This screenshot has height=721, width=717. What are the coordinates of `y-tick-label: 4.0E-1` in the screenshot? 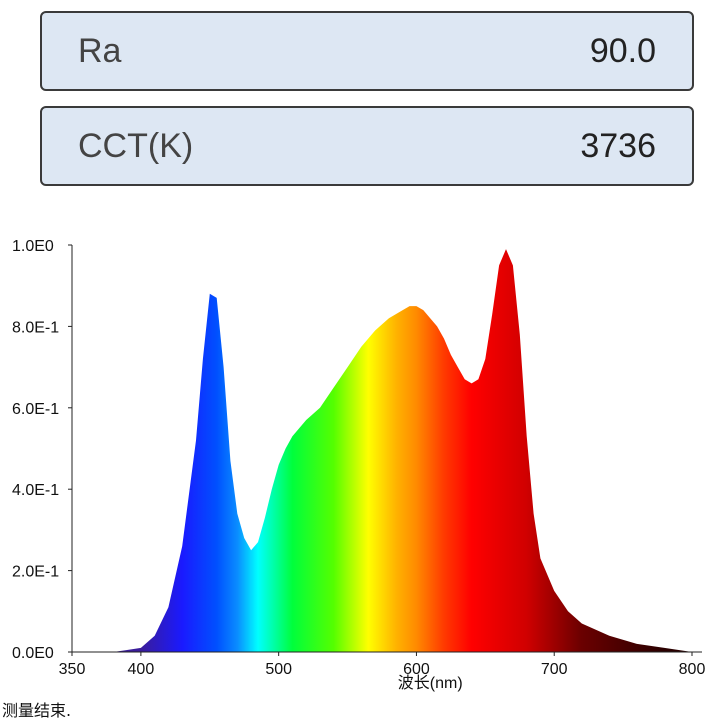 It's located at (35, 490).